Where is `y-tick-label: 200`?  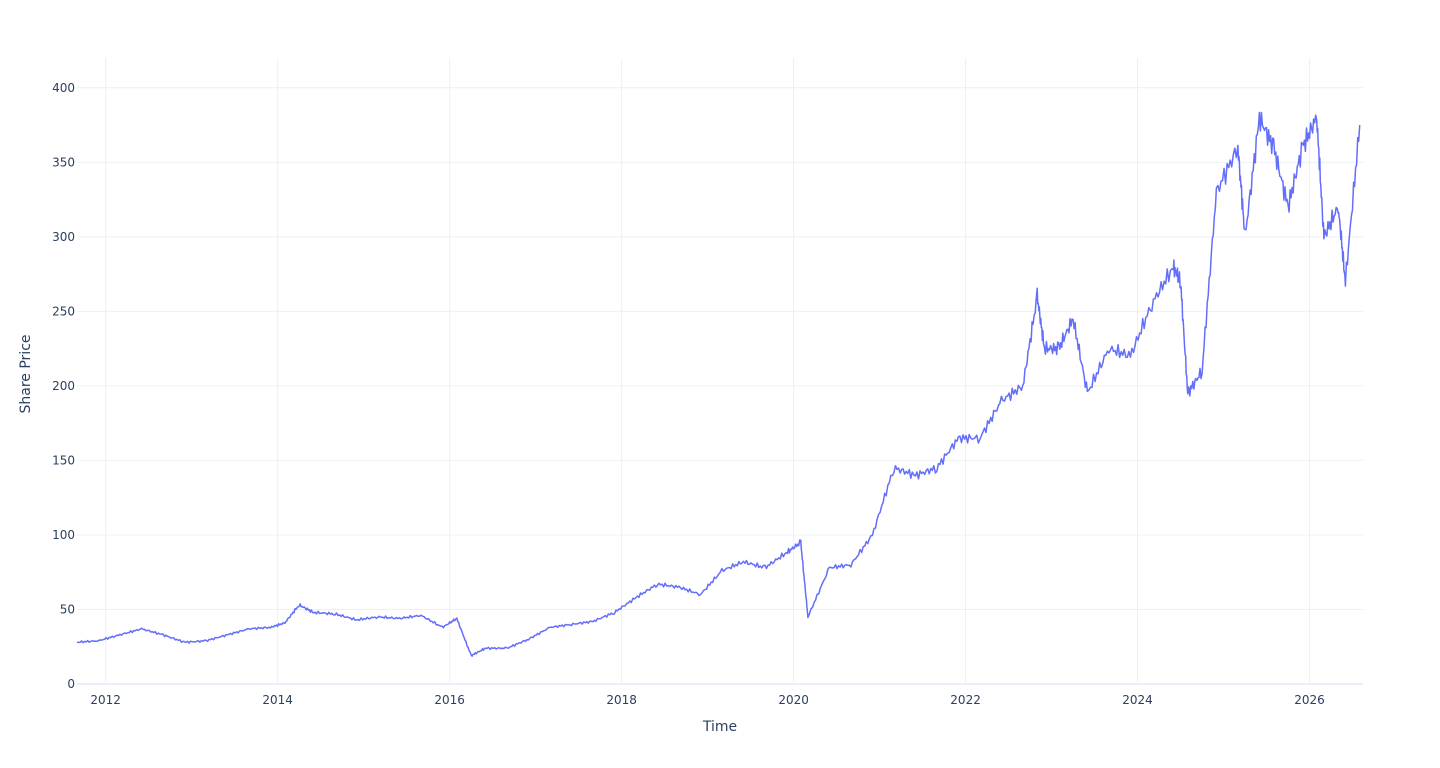 y-tick-label: 200 is located at coordinates (63, 386).